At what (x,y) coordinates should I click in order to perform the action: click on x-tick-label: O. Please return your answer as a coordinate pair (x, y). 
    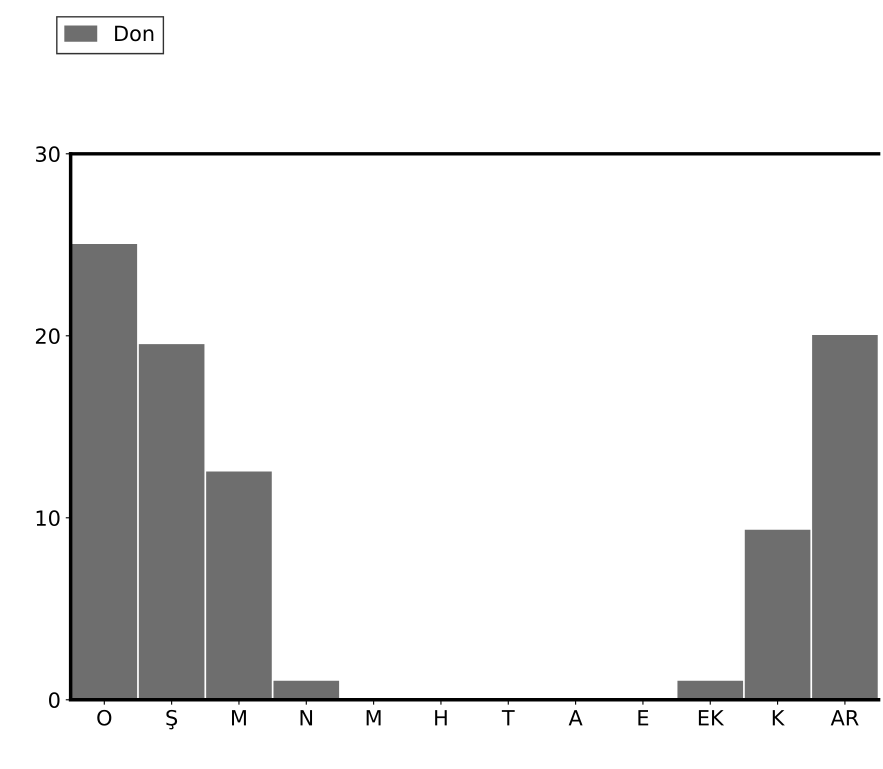
    Looking at the image, I should click on (104, 718).